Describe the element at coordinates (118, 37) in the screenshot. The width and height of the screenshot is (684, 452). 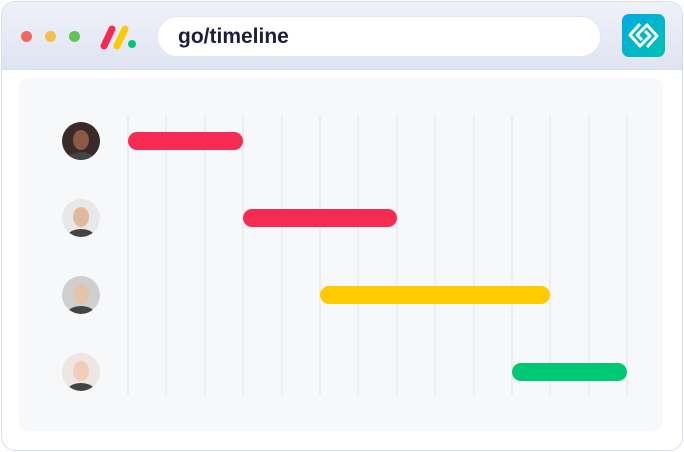
I see `monday-logo-icon` at that location.